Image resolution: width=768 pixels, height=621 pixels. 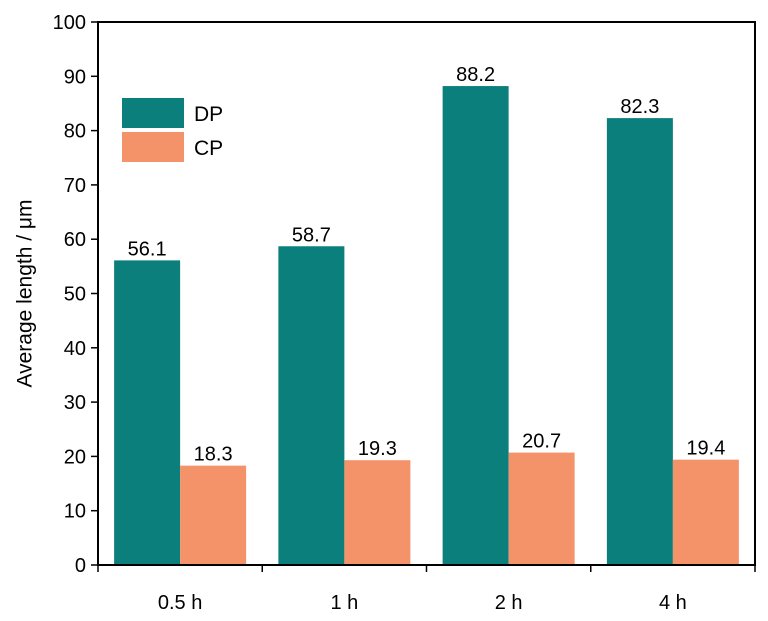 What do you see at coordinates (147, 249) in the screenshot?
I see `data-label-dp-1: 56.1` at bounding box center [147, 249].